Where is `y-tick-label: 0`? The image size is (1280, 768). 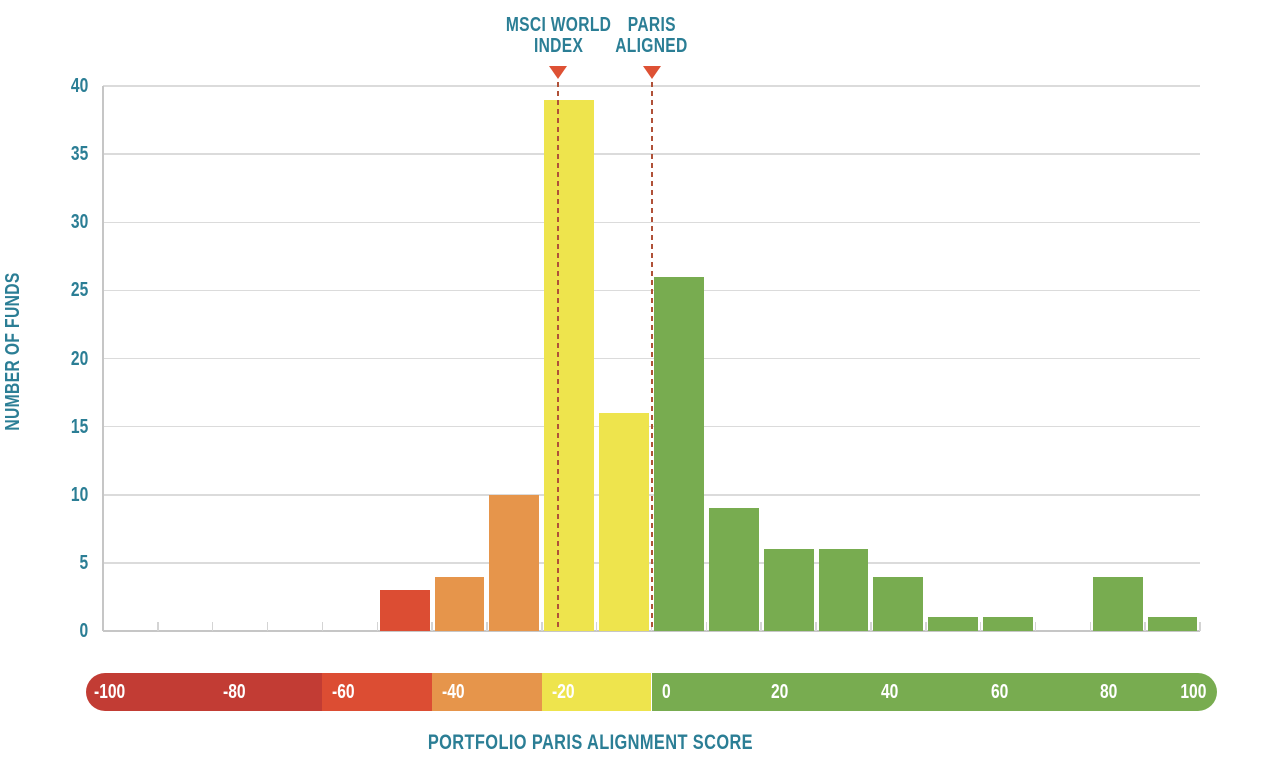 y-tick-label: 0 is located at coordinates (62, 631).